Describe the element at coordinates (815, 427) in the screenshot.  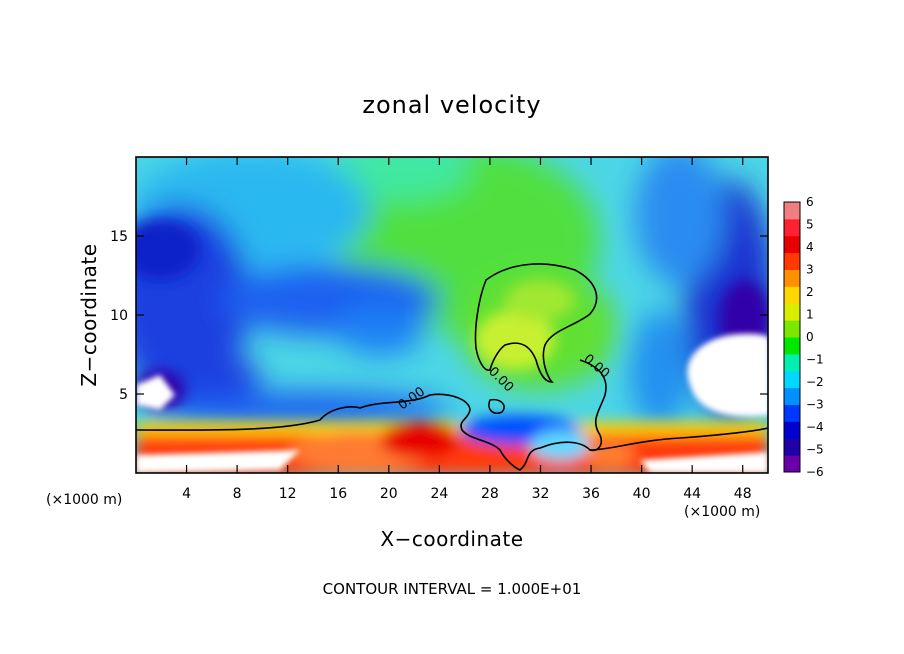
I see `colorbar-label-10: −4` at that location.